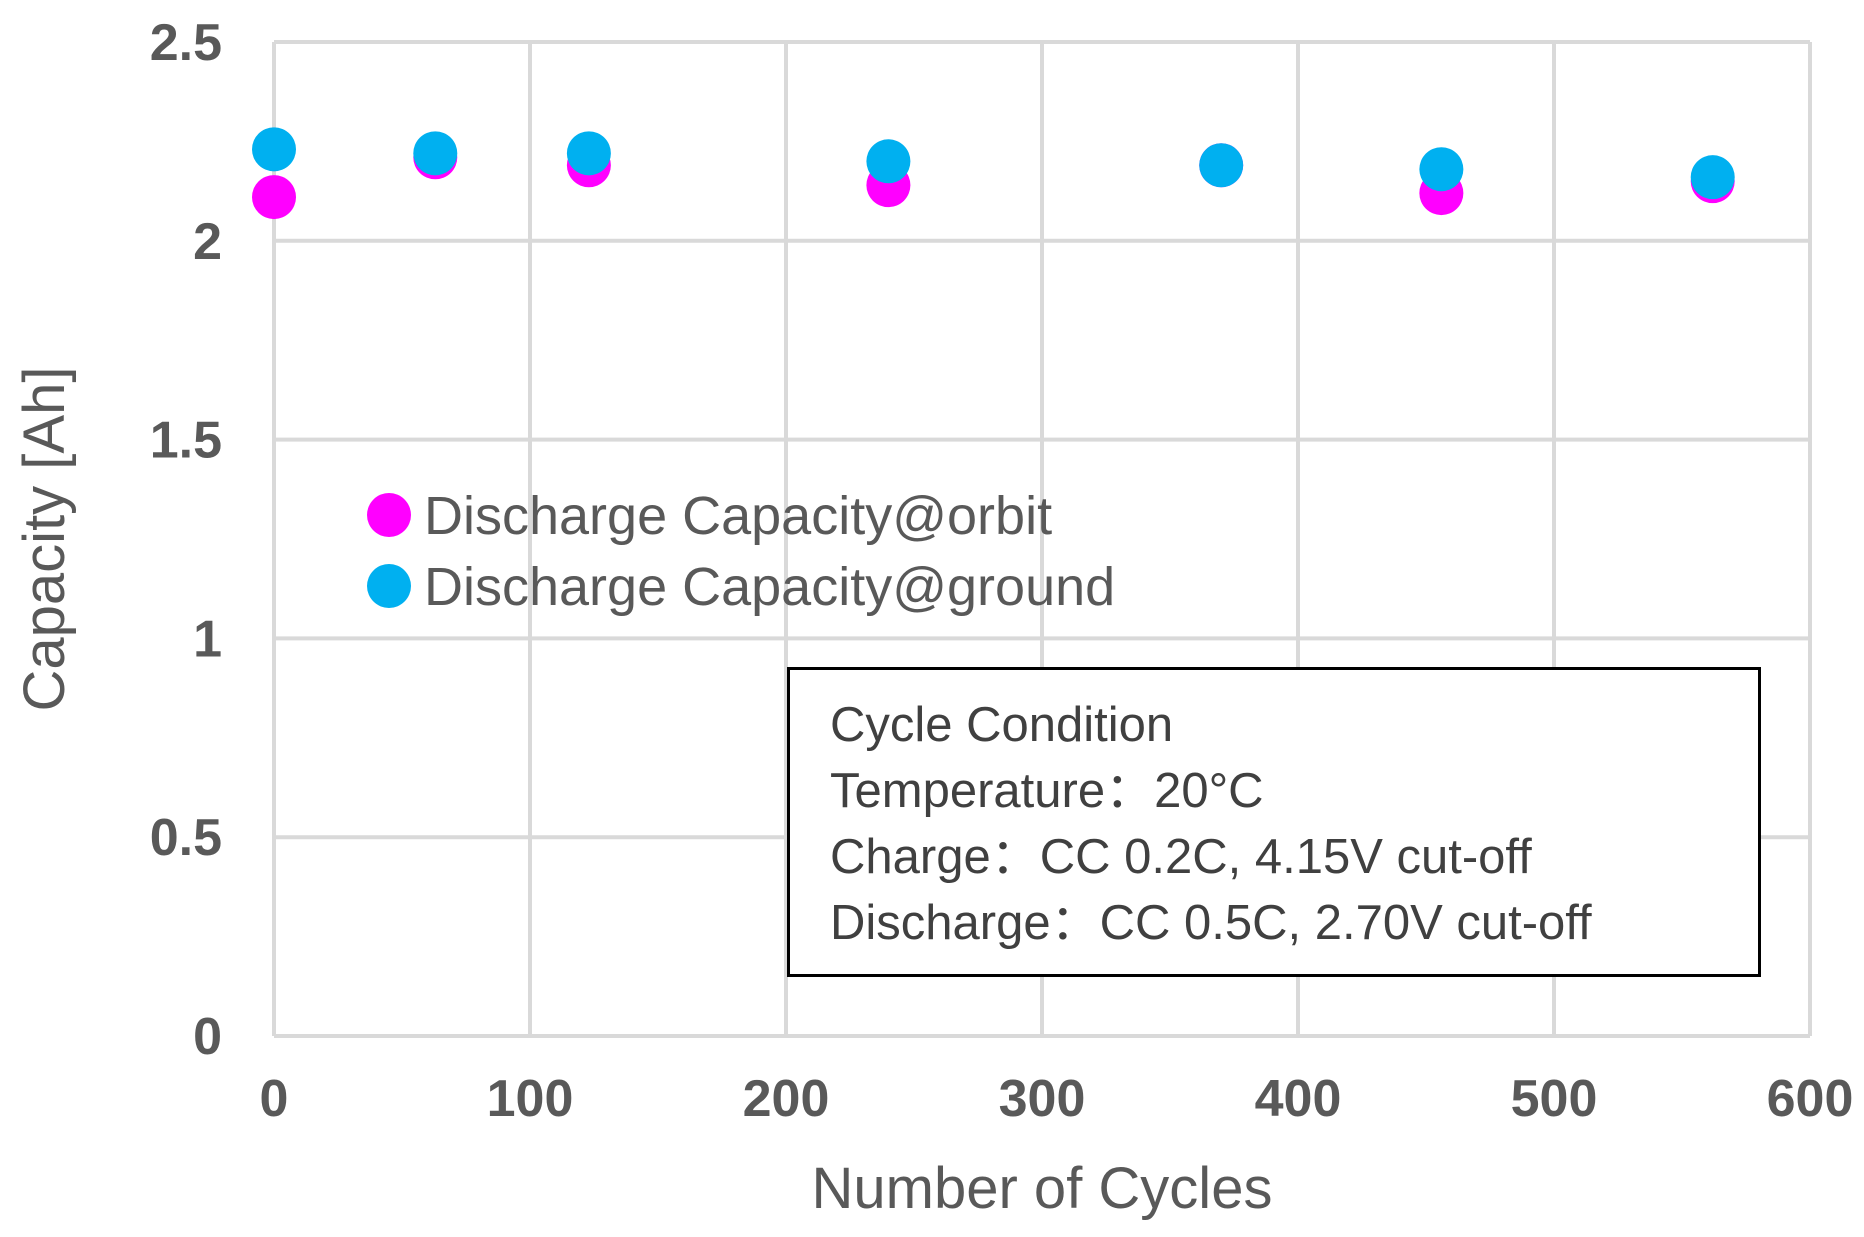 Image resolution: width=1864 pixels, height=1237 pixels. I want to click on legend-label-ground: Discharge Capacity@ground, so click(769, 587).